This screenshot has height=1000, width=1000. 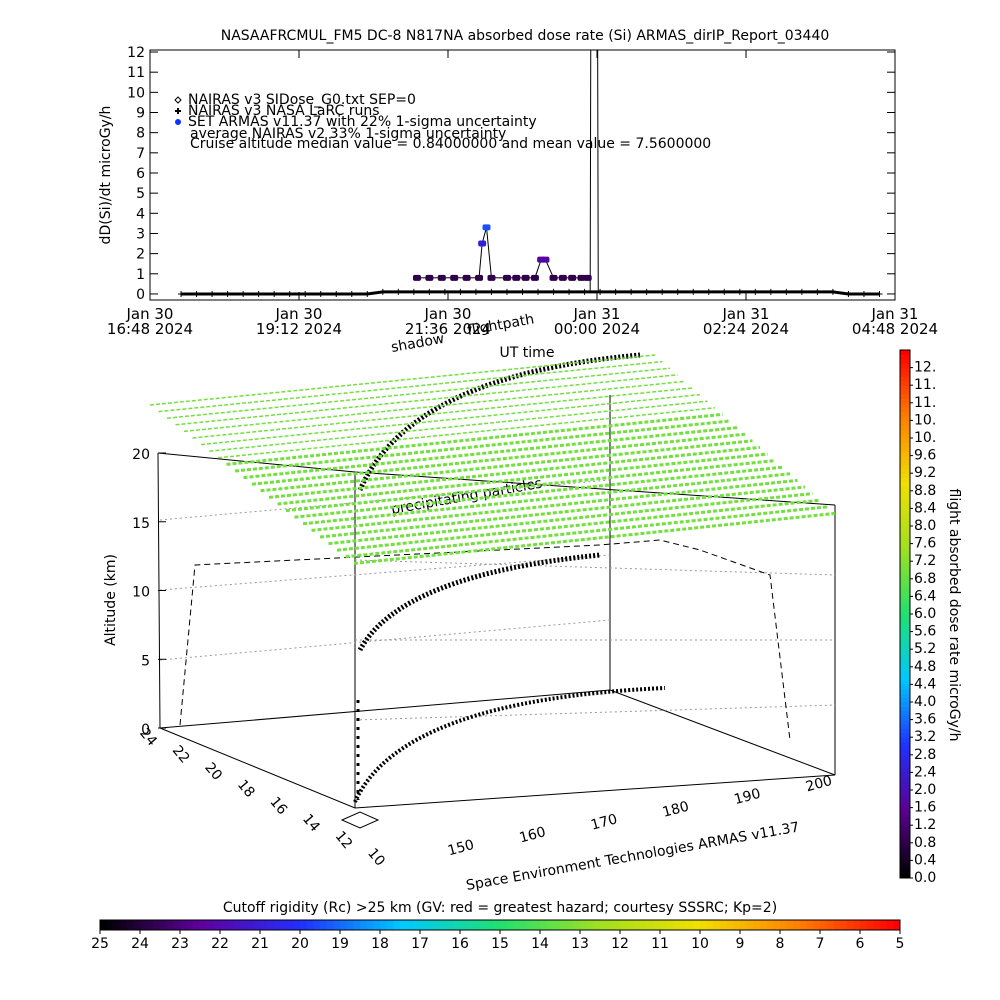 I want to click on colorbar2-tick-label: 15, so click(x=500, y=944).